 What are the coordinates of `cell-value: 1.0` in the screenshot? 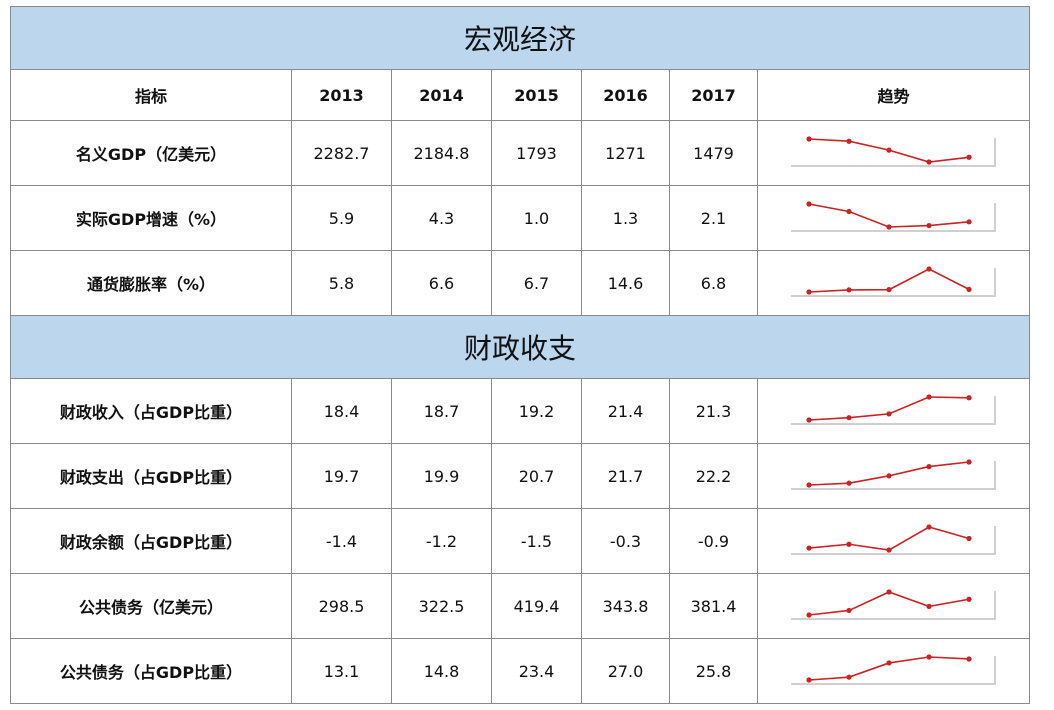 It's located at (536, 218).